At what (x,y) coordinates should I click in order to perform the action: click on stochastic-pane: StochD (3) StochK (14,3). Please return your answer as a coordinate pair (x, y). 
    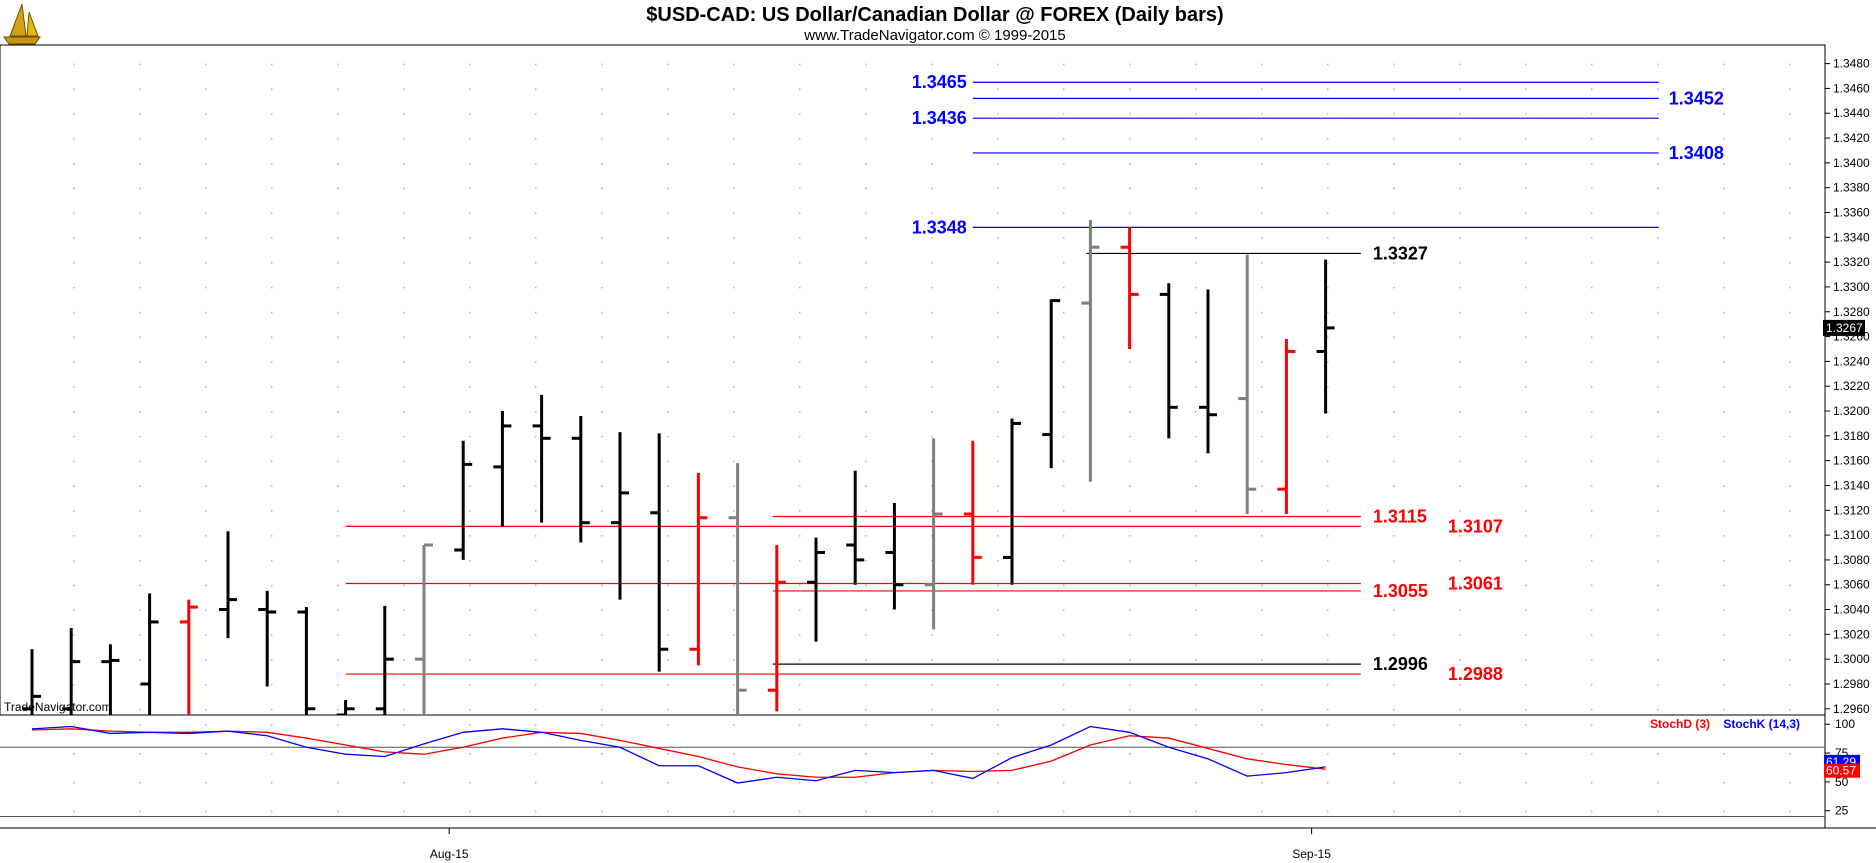
    Looking at the image, I should click on (912, 767).